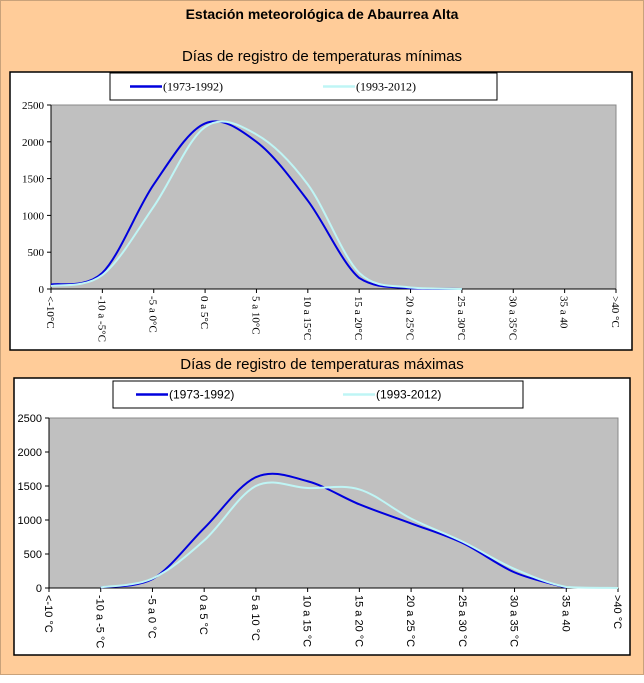  I want to click on x-tick-label: 25 a 30 °C, so click(462, 621).